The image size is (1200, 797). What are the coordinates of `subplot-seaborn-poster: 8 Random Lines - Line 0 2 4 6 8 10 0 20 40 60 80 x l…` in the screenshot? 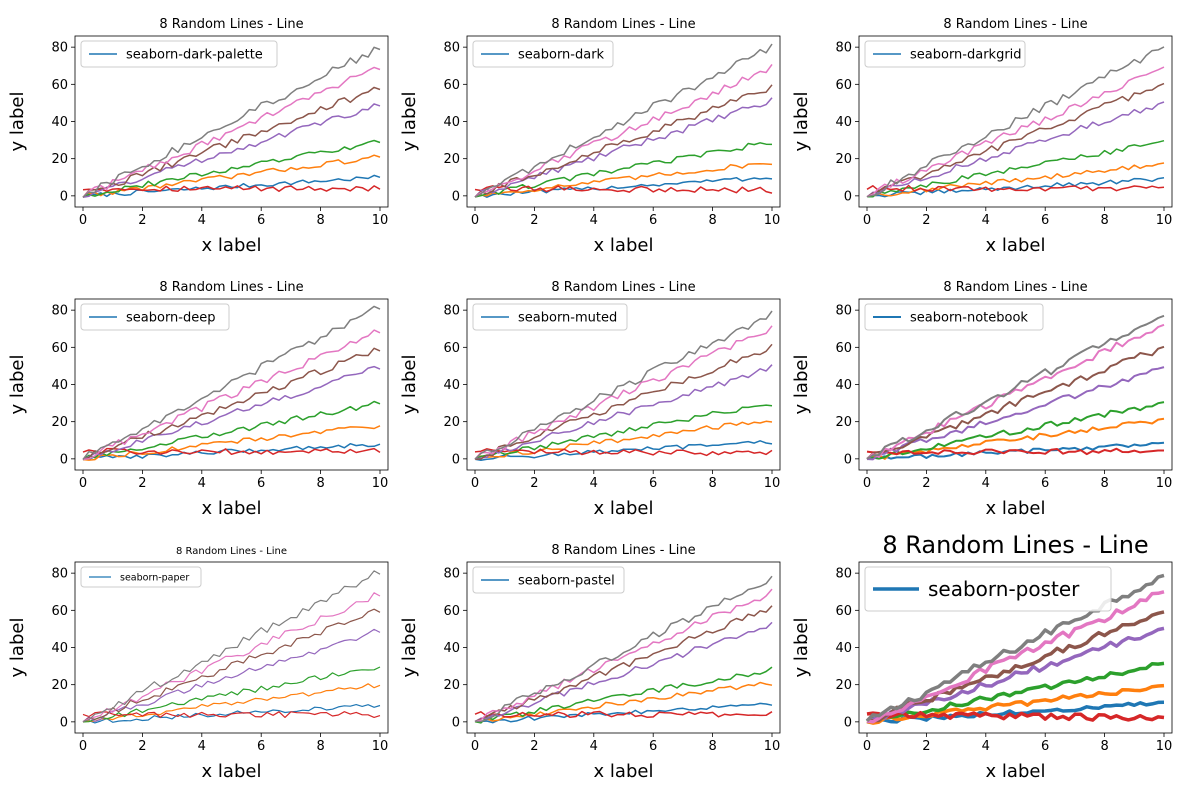 It's located at (982, 656).